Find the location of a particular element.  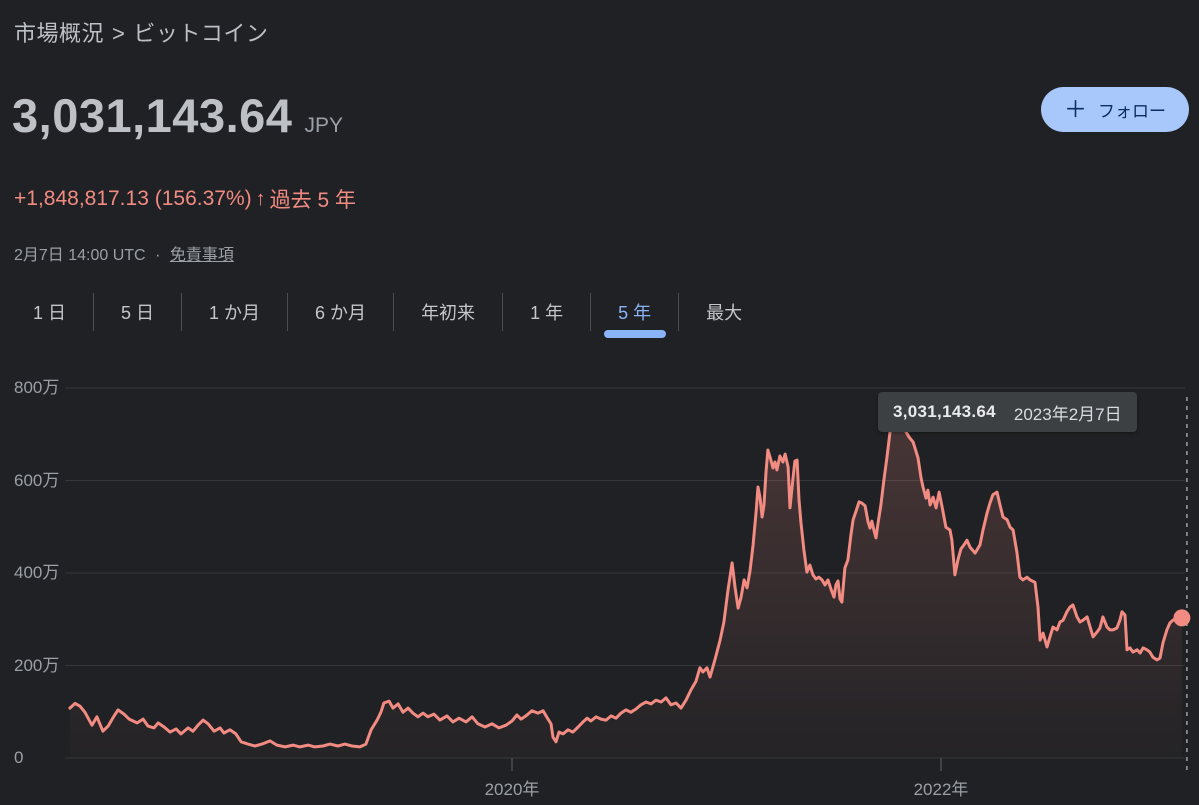

tooltip-value: 3,031,143.64 is located at coordinates (944, 411).